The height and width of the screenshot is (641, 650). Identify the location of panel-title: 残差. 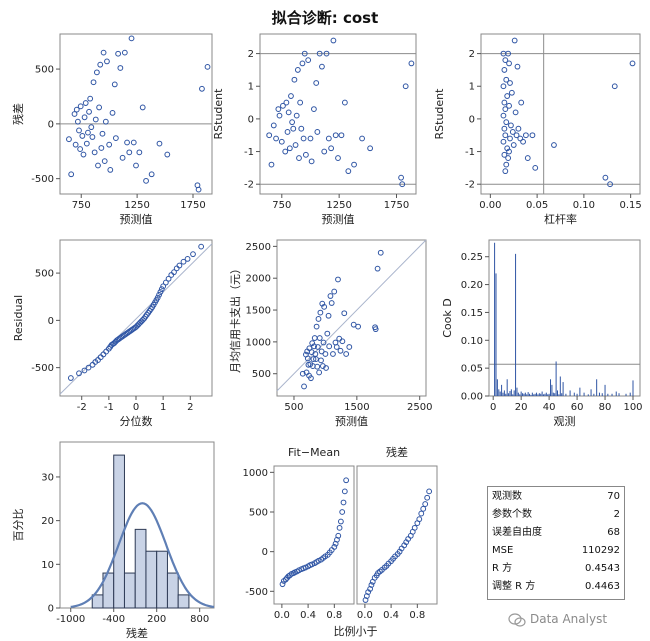
(397, 452).